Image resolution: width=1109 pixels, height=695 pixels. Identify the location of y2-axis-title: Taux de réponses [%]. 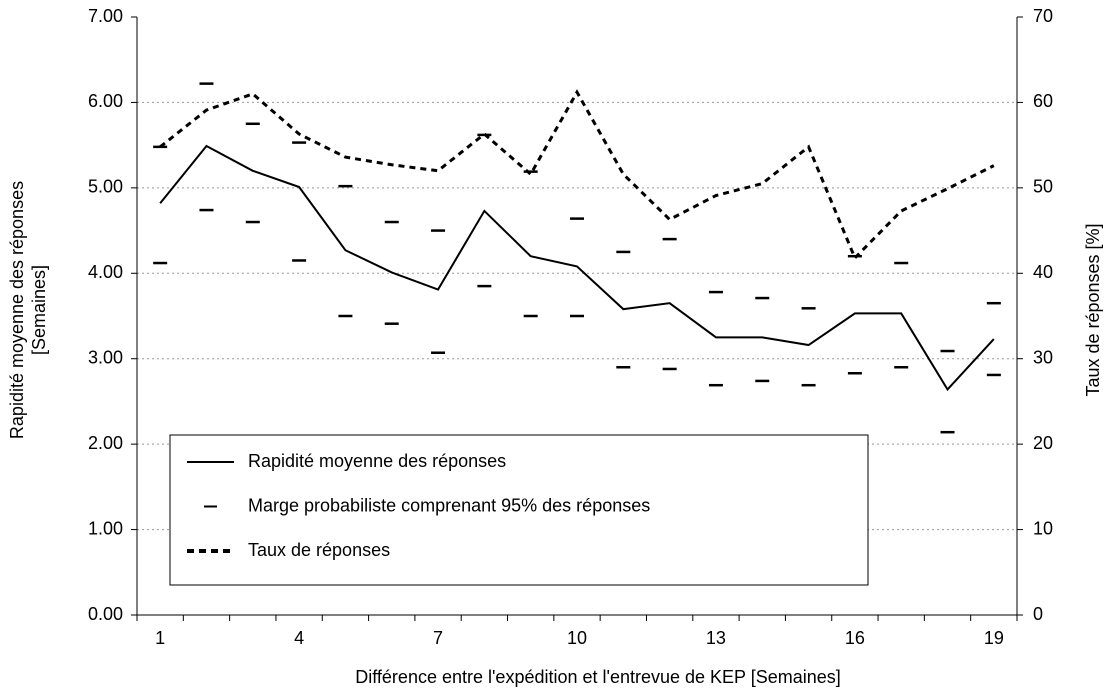
(1093, 309).